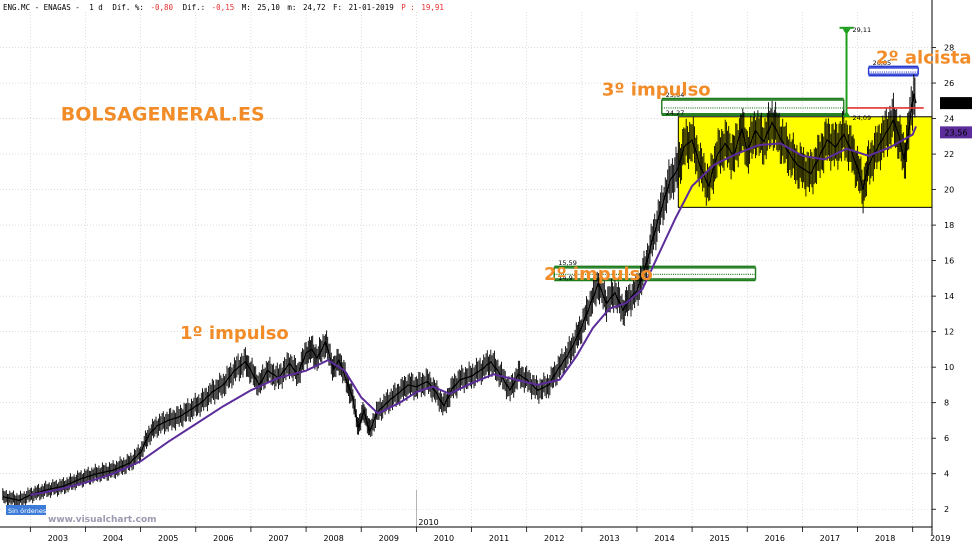  What do you see at coordinates (333, 538) in the screenshot?
I see `x-tick-label: 2008` at bounding box center [333, 538].